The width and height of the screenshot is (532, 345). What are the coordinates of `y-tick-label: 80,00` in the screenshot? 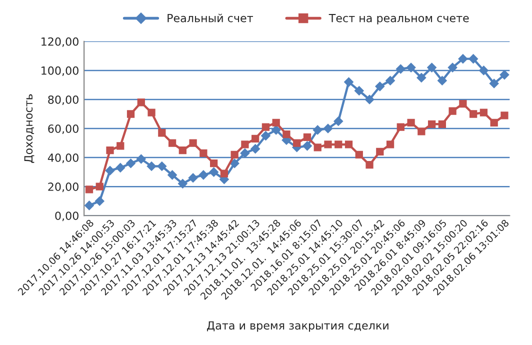 It's located at (63, 100).